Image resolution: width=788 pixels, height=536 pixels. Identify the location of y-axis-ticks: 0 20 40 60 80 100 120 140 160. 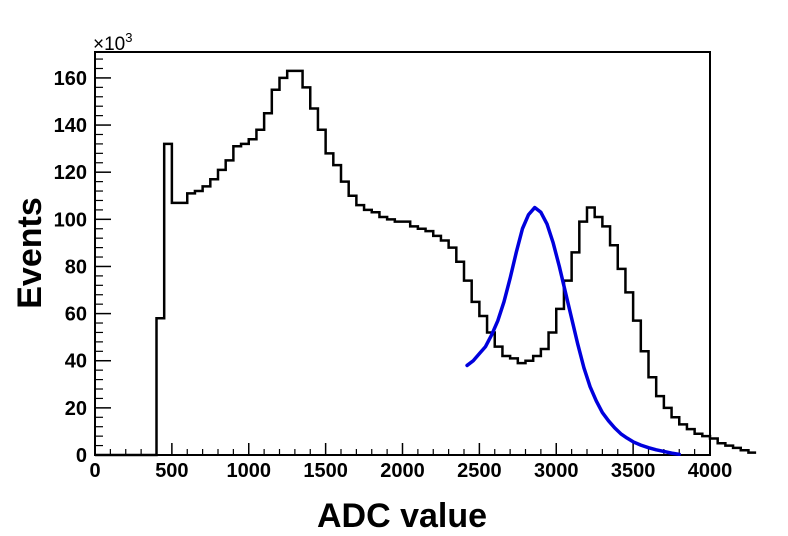
(82, 262).